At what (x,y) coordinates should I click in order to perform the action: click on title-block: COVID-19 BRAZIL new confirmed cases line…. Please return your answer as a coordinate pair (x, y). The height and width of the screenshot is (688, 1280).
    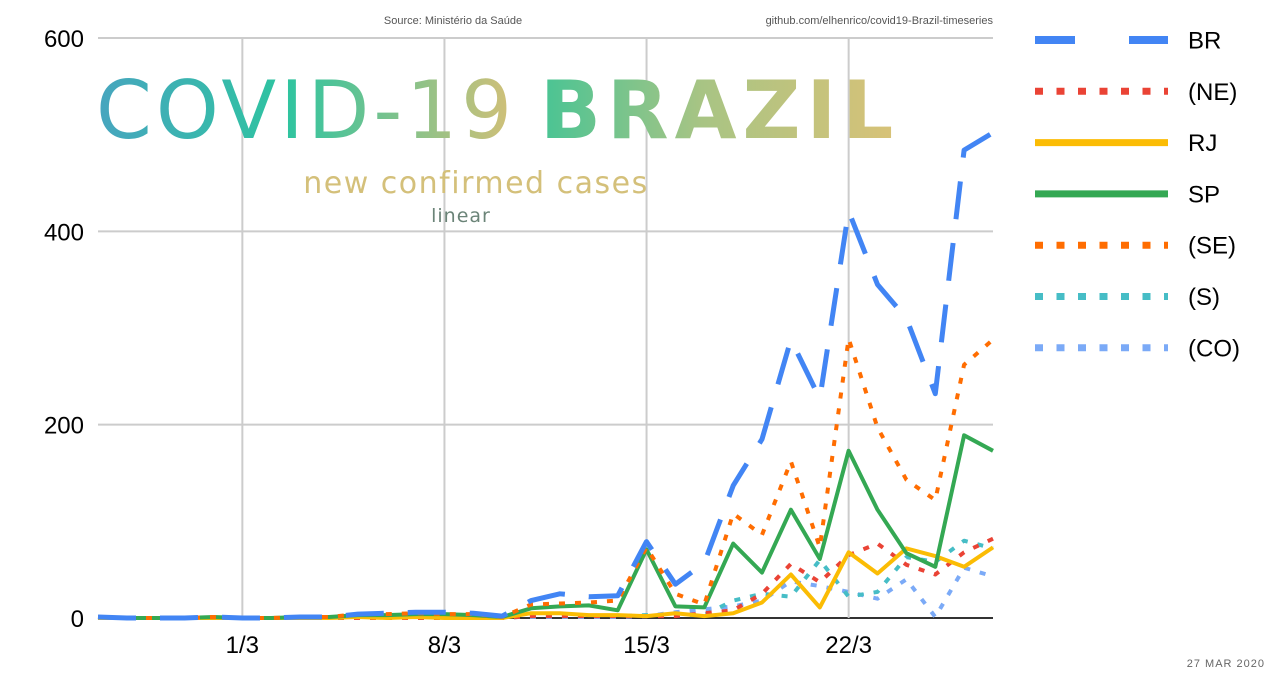
    Looking at the image, I should click on (497, 145).